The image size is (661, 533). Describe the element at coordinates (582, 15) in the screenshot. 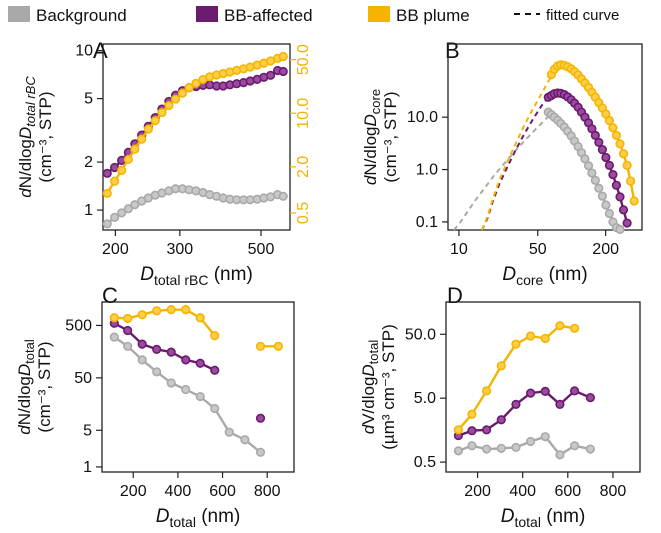

I see `legend-label-fitted-curve: fitted curve` at that location.